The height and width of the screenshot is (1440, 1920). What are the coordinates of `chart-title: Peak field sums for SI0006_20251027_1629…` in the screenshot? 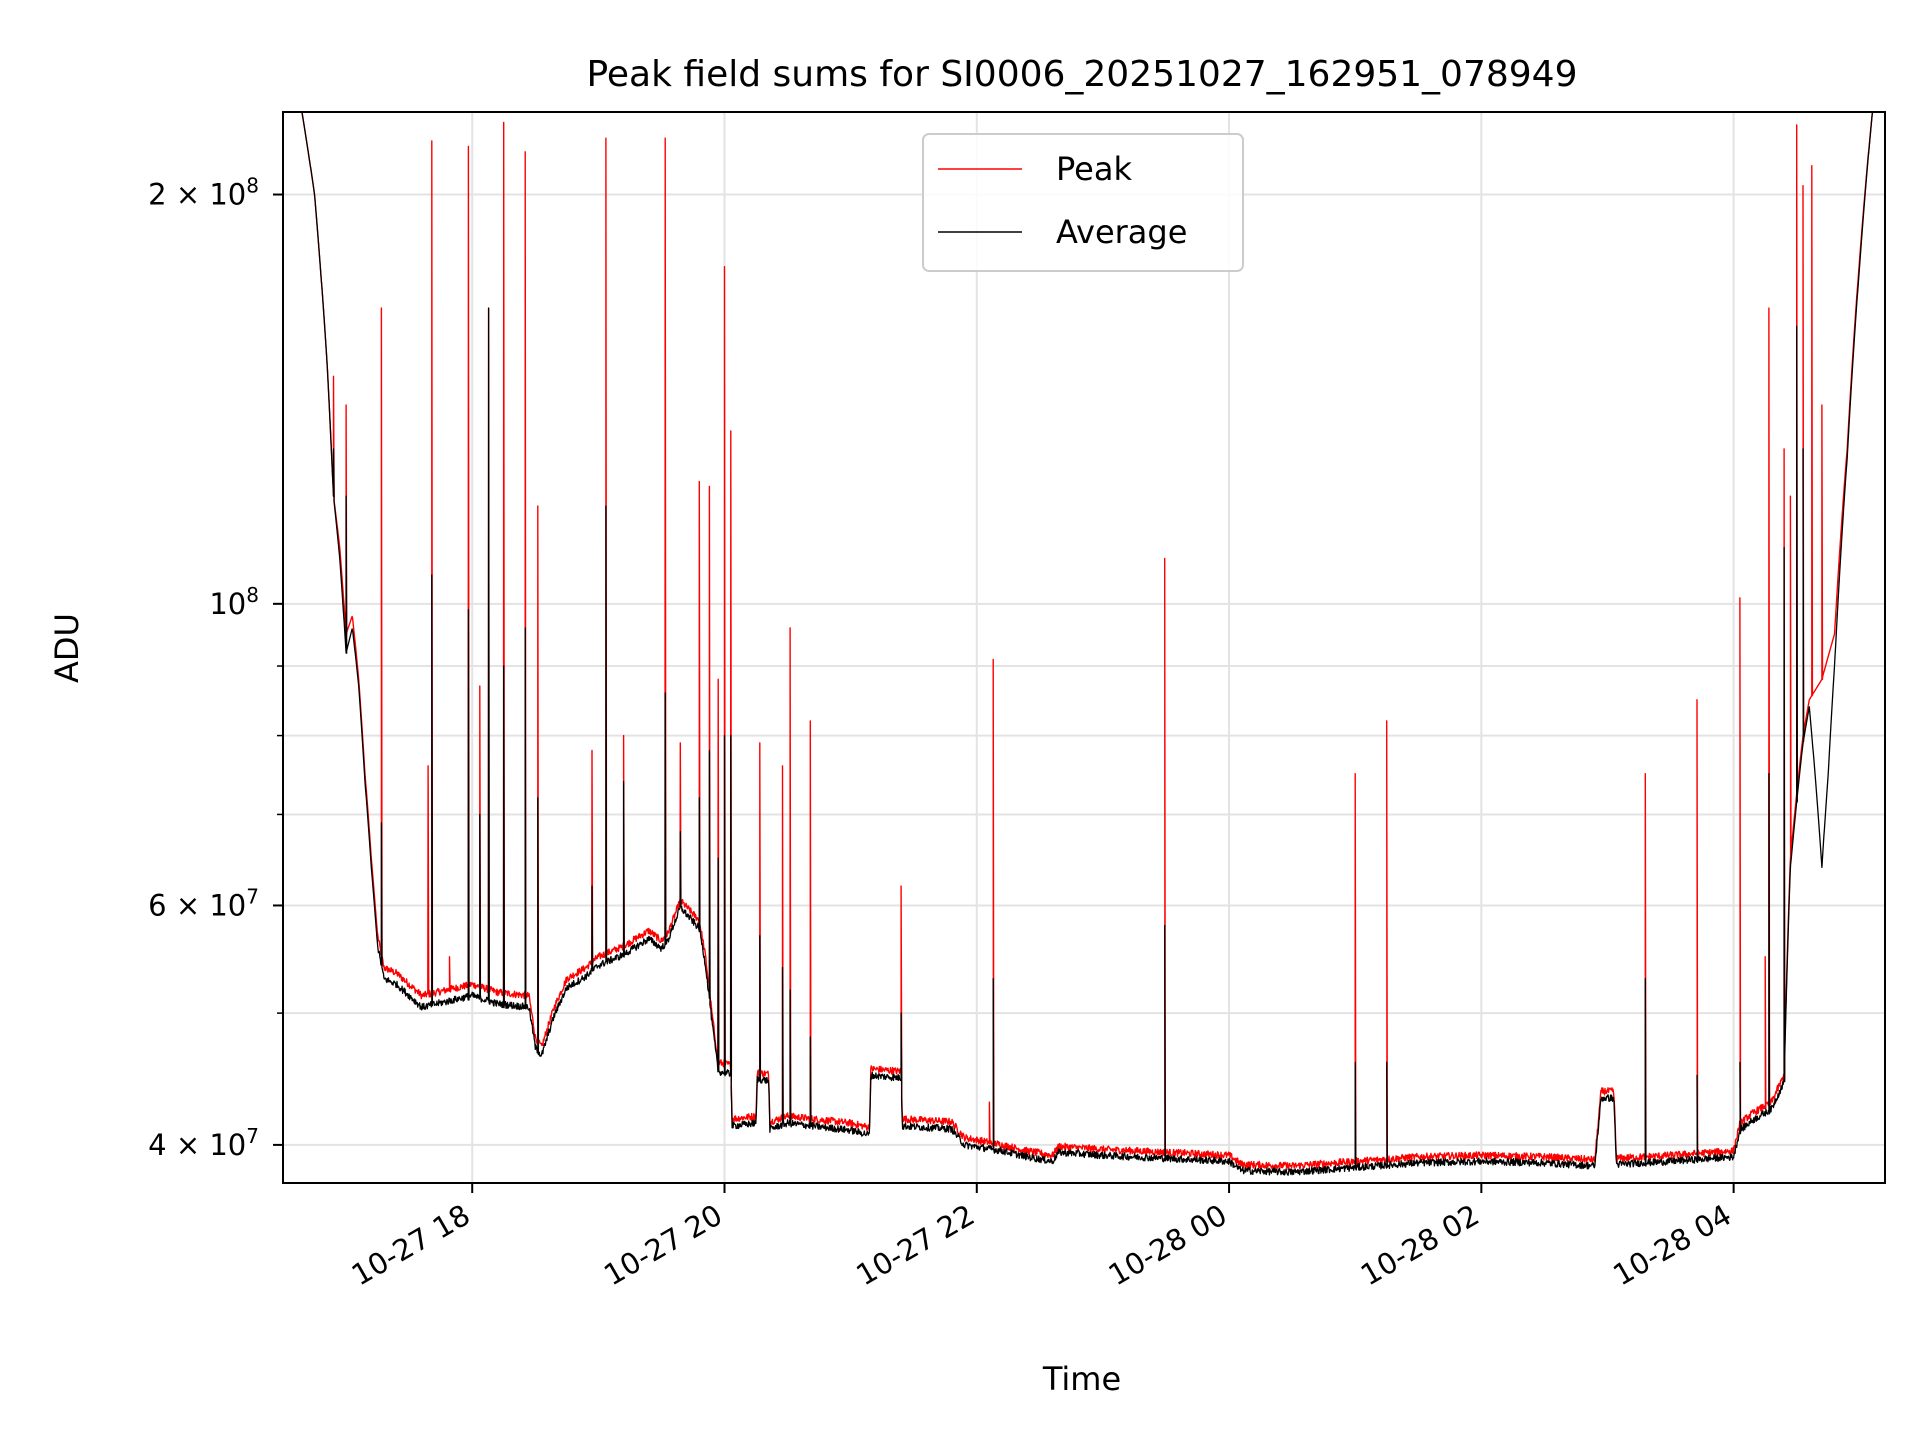 It's located at (1081, 74).